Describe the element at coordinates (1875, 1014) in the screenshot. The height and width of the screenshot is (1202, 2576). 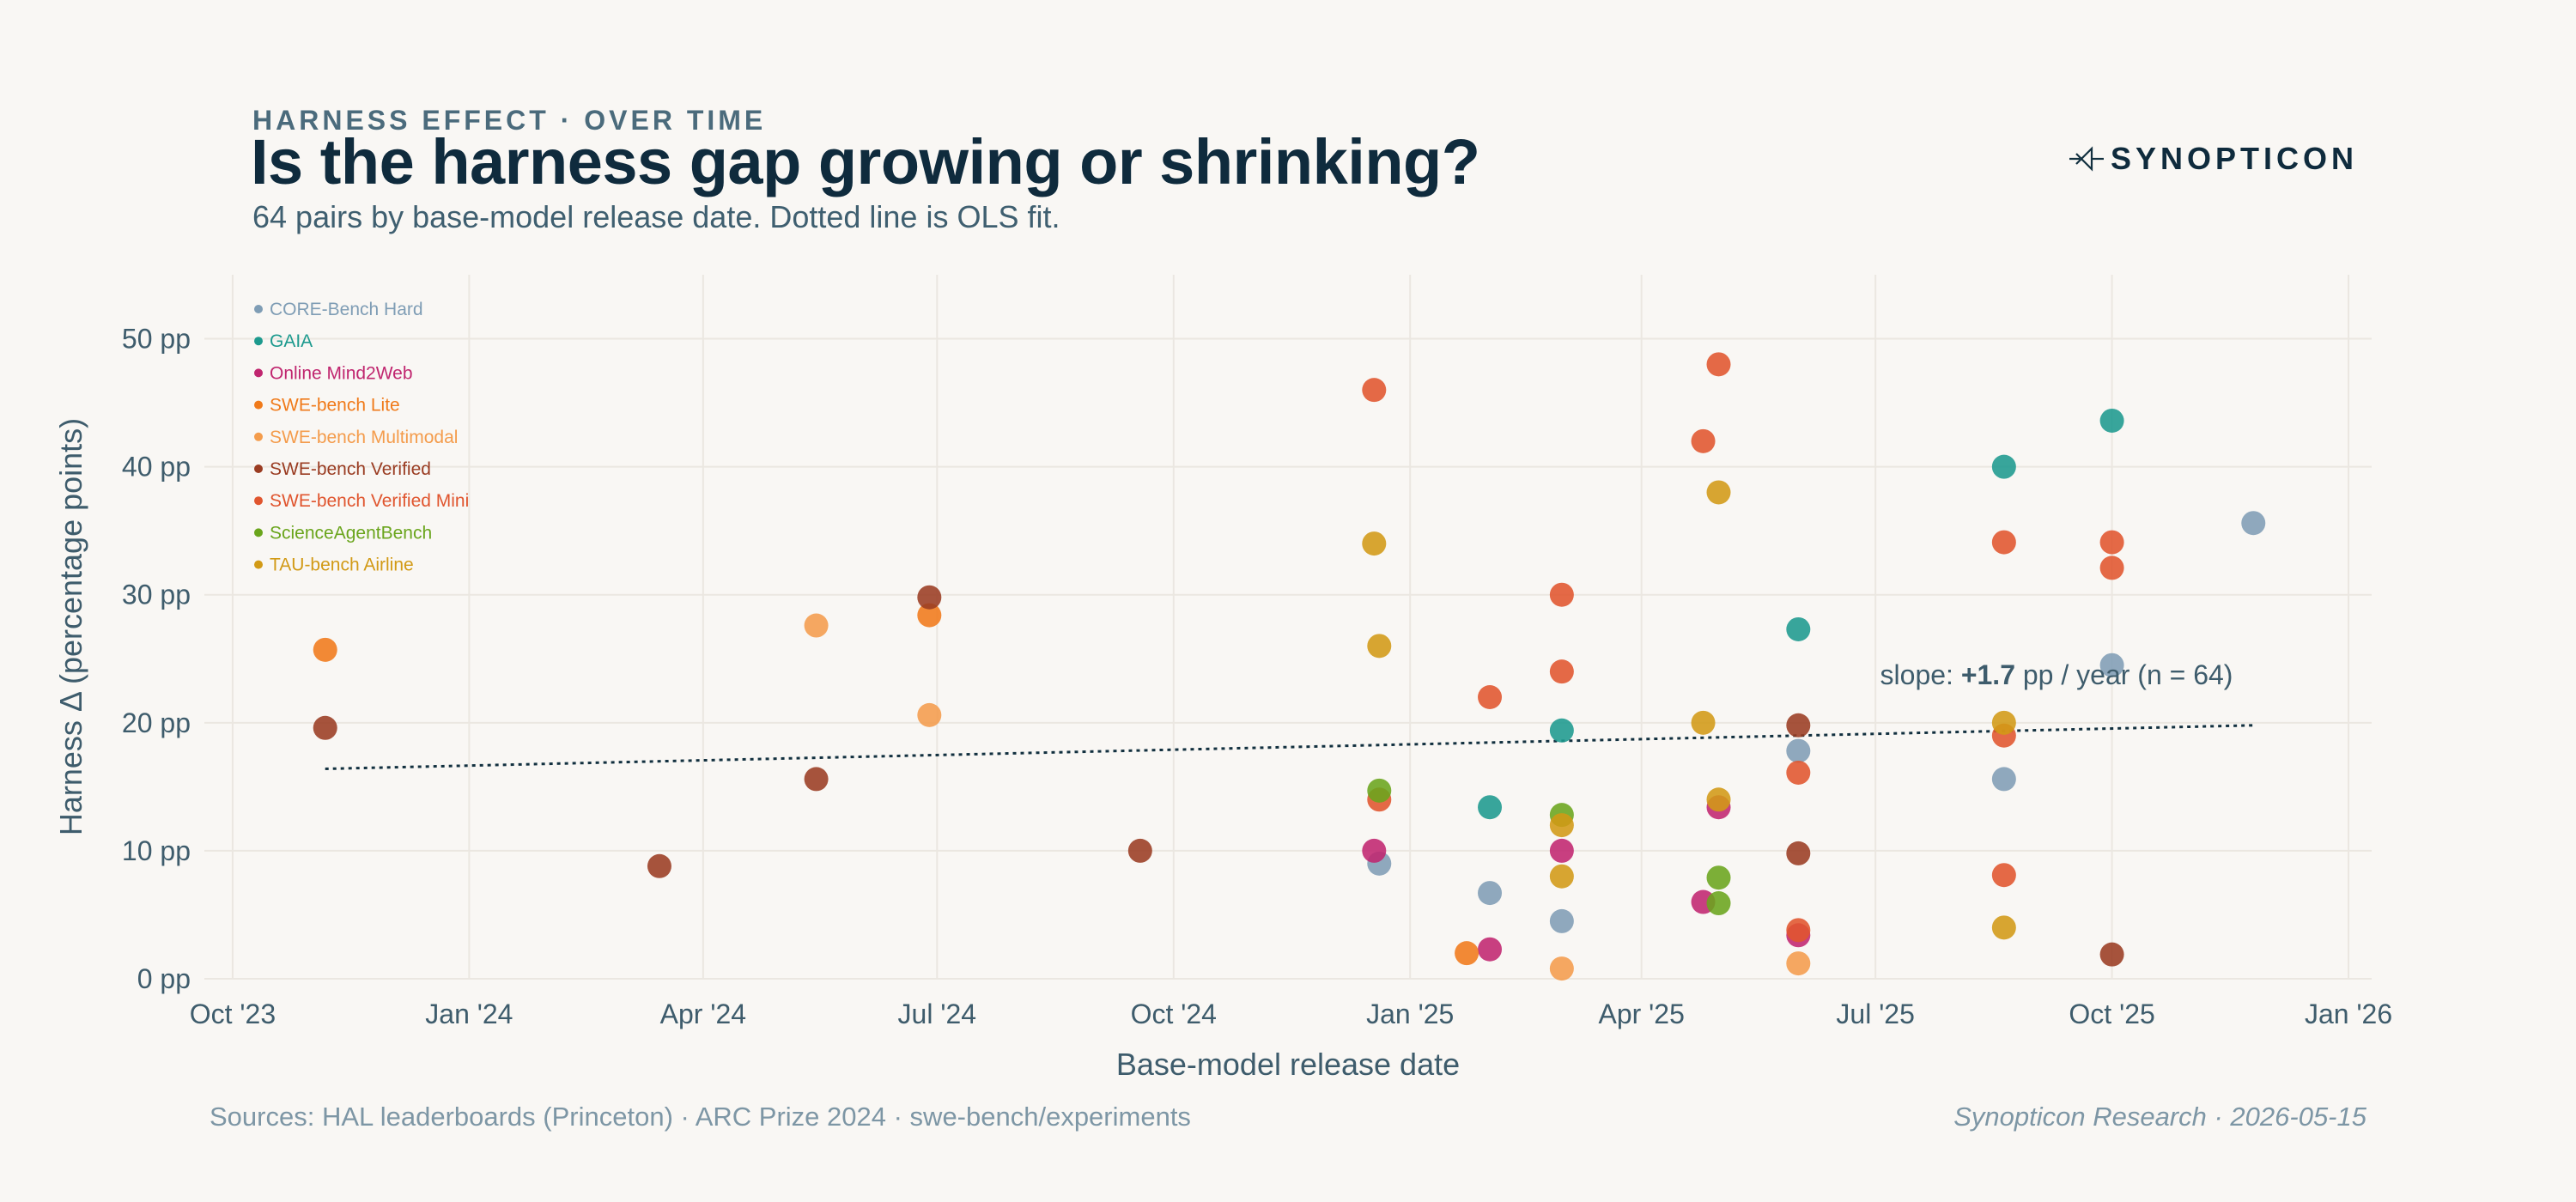
I see `x-tick-label: Jul '25` at that location.